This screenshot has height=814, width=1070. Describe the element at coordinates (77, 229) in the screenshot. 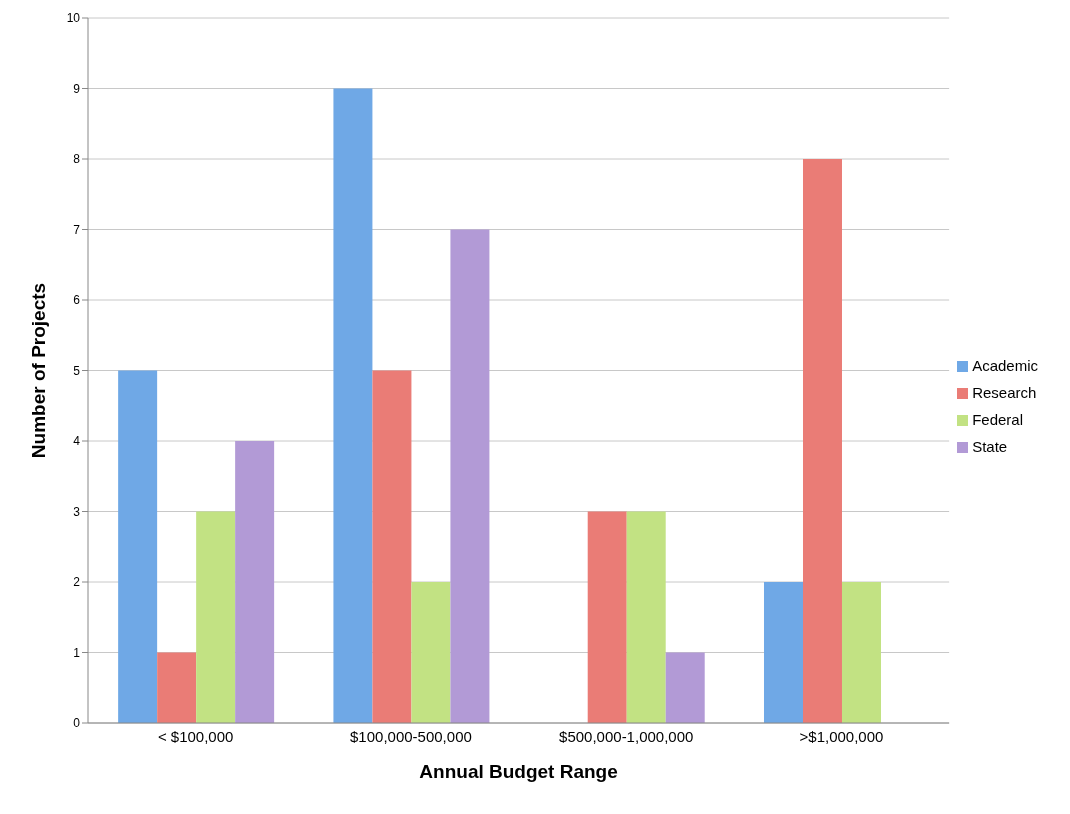

I see `y-tick-label: 7` at that location.